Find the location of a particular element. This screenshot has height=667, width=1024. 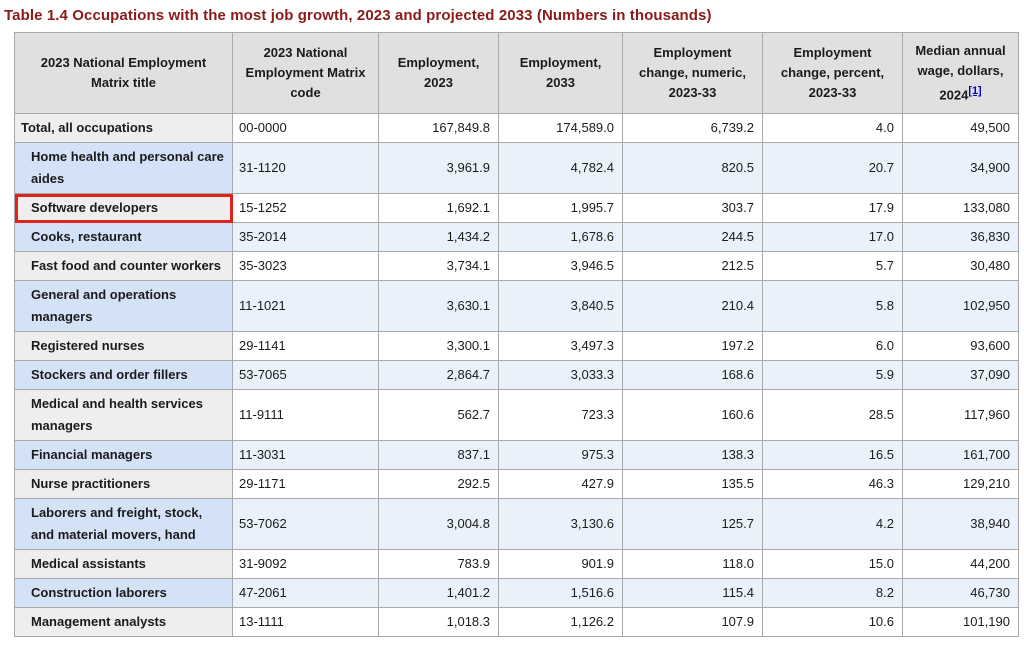

matrix-code-cell: 31-1120 is located at coordinates (305, 168).